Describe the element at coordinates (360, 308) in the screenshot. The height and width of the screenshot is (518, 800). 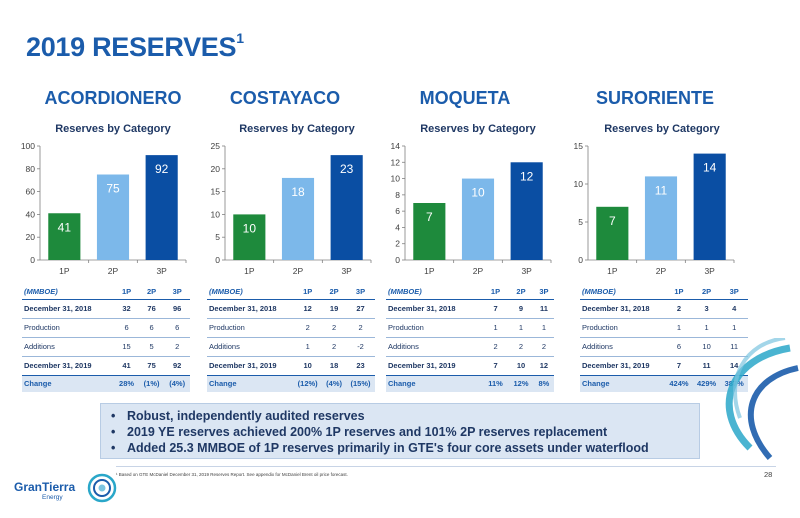
I see `table-cell: 27` at that location.